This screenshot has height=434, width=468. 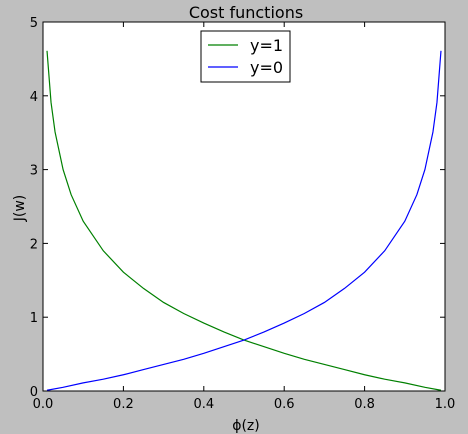 What do you see at coordinates (34, 23) in the screenshot?
I see `y-tick-label: 5` at bounding box center [34, 23].